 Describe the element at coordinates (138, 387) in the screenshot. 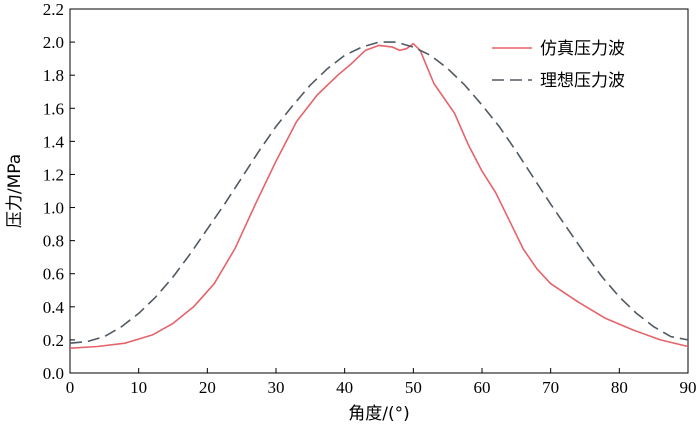

I see `x-tick-label: 10` at that location.